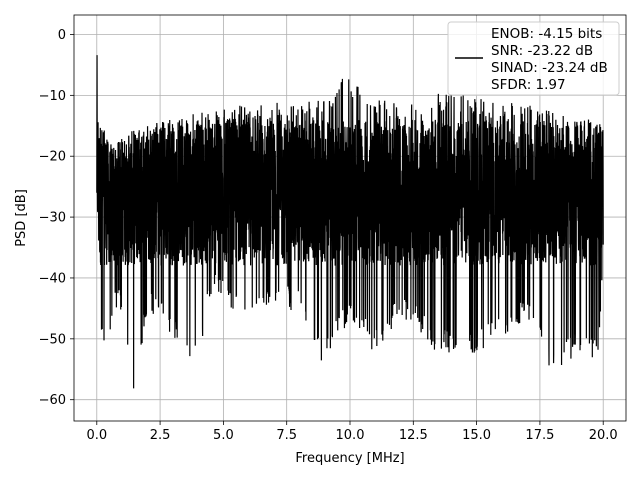 Image resolution: width=640 pixels, height=480 pixels. I want to click on y-axis-label: PSD [dB], so click(21, 218).